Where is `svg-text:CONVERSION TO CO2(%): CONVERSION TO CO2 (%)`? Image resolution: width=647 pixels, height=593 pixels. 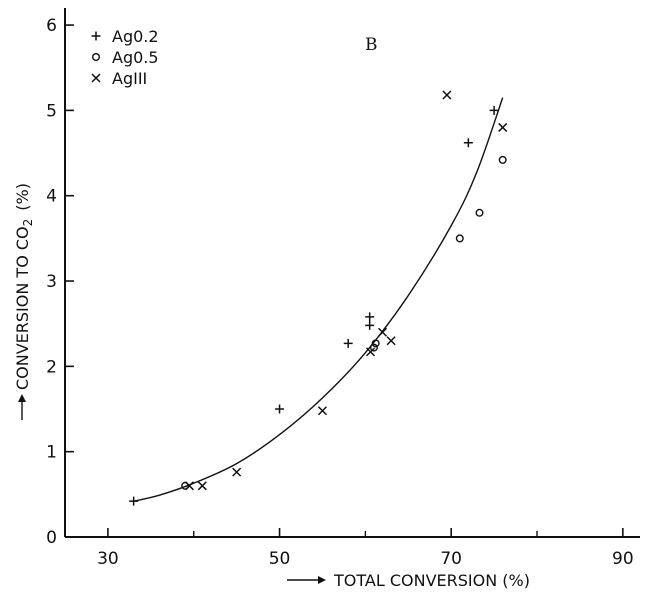 svg-text:CONVERSION TO CO2(%): CONVERSION TO CO2 (%) is located at coordinates (24, 286).